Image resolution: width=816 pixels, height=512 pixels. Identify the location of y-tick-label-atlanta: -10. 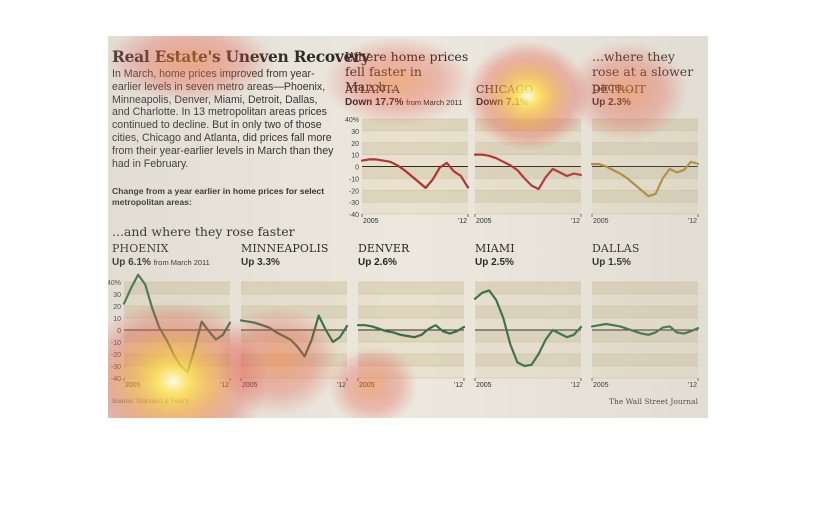
(354, 179).